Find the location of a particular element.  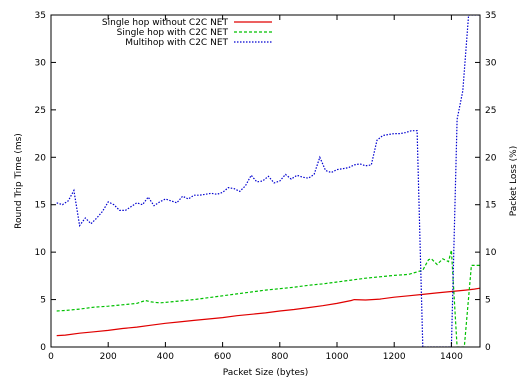

y2-tick-label: 20 is located at coordinates (491, 158).